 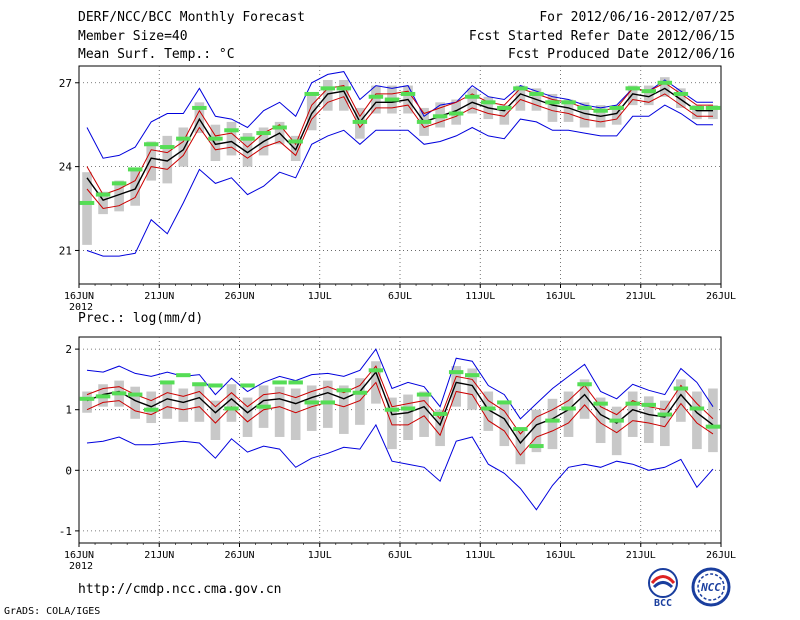 What do you see at coordinates (65, 531) in the screenshot?
I see `y-tick-label: -1` at bounding box center [65, 531].